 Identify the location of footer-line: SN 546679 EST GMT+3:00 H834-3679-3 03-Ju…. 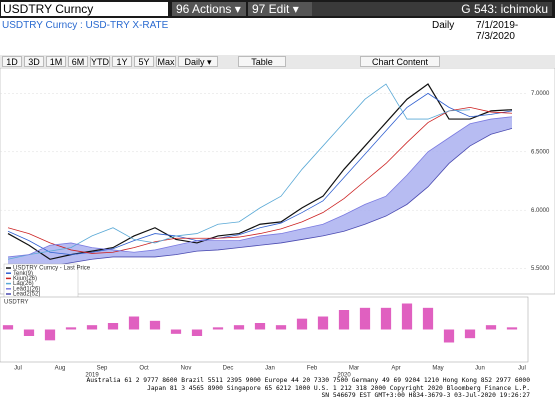
(425, 395).